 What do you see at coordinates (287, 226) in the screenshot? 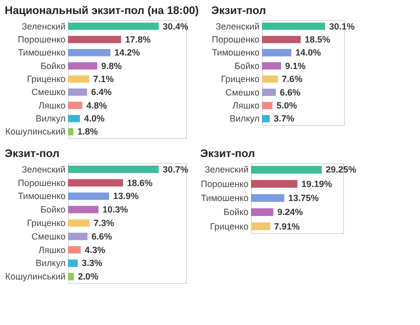
I see `data-label: 7.91%` at bounding box center [287, 226].